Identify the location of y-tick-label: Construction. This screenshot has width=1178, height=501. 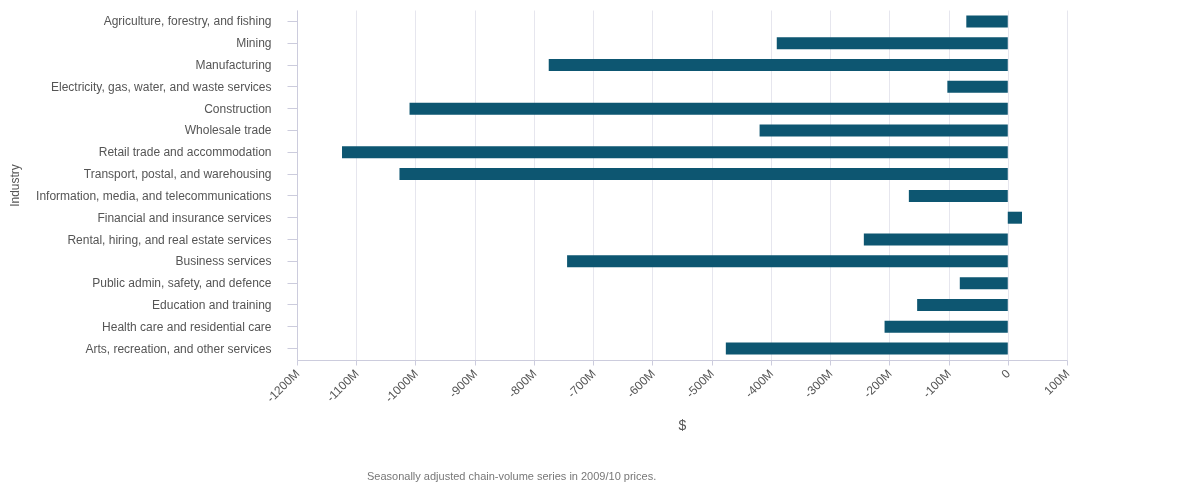
(238, 108).